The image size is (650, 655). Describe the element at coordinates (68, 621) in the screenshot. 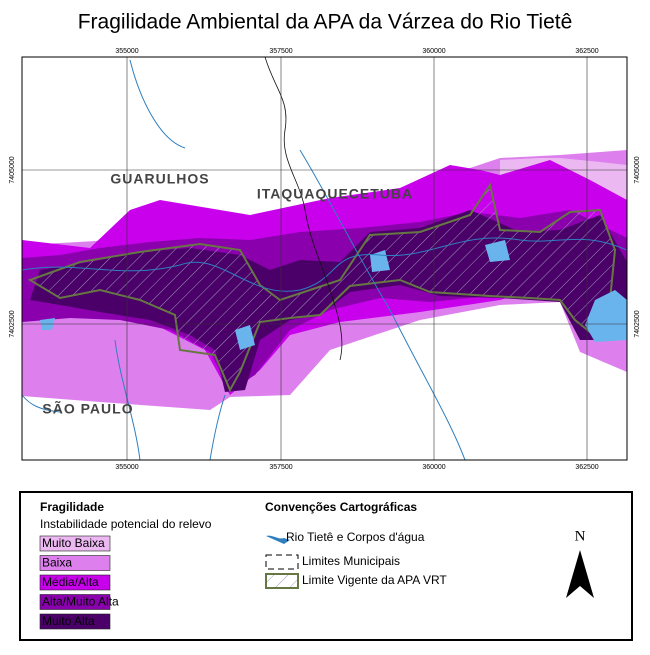

I see `legend-label: Muito Alta` at that location.